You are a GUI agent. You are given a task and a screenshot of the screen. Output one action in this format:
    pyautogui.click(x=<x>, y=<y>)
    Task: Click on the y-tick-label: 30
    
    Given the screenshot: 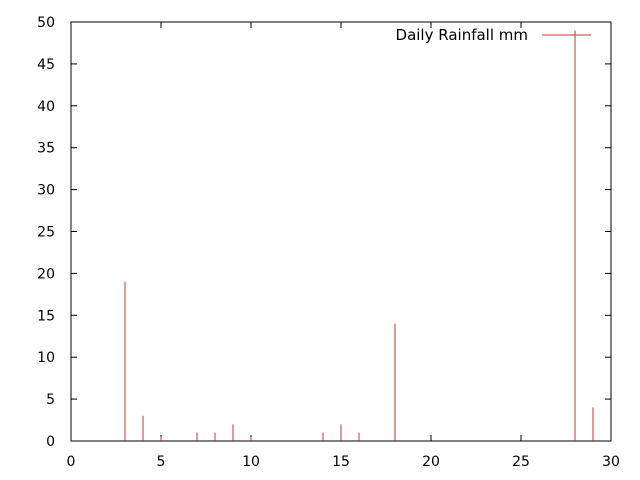 What is the action you would take?
    pyautogui.click(x=46, y=191)
    